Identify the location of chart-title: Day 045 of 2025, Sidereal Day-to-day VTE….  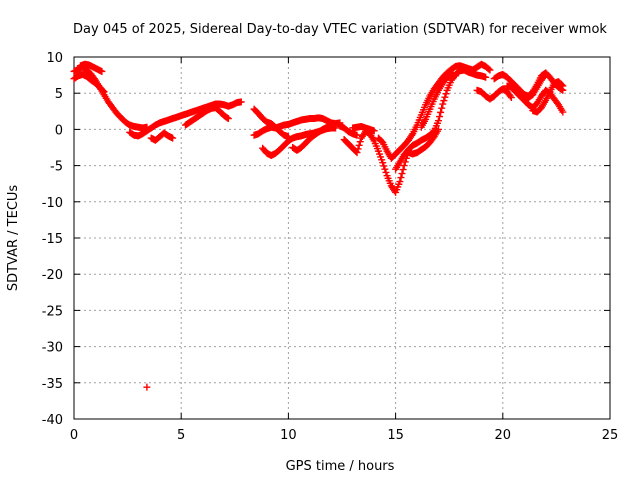
(340, 29).